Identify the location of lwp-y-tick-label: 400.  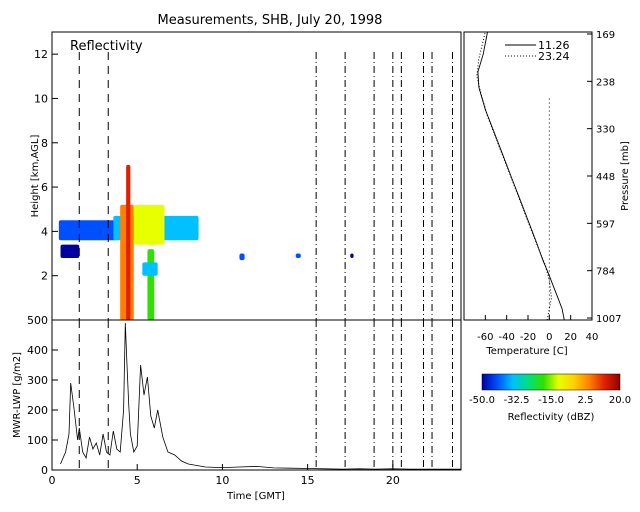
(37, 350).